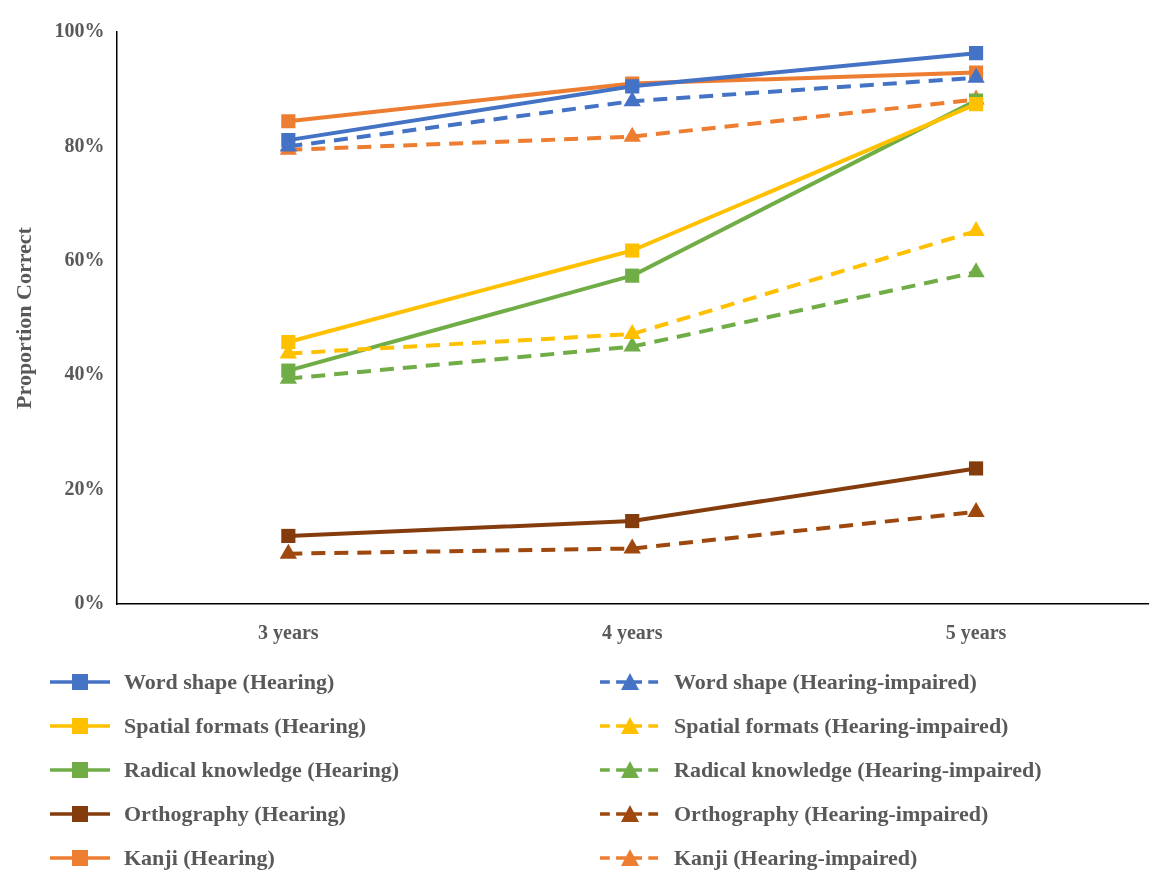 This screenshot has height=884, width=1166. I want to click on x-tick-label: 3 years, so click(288, 633).